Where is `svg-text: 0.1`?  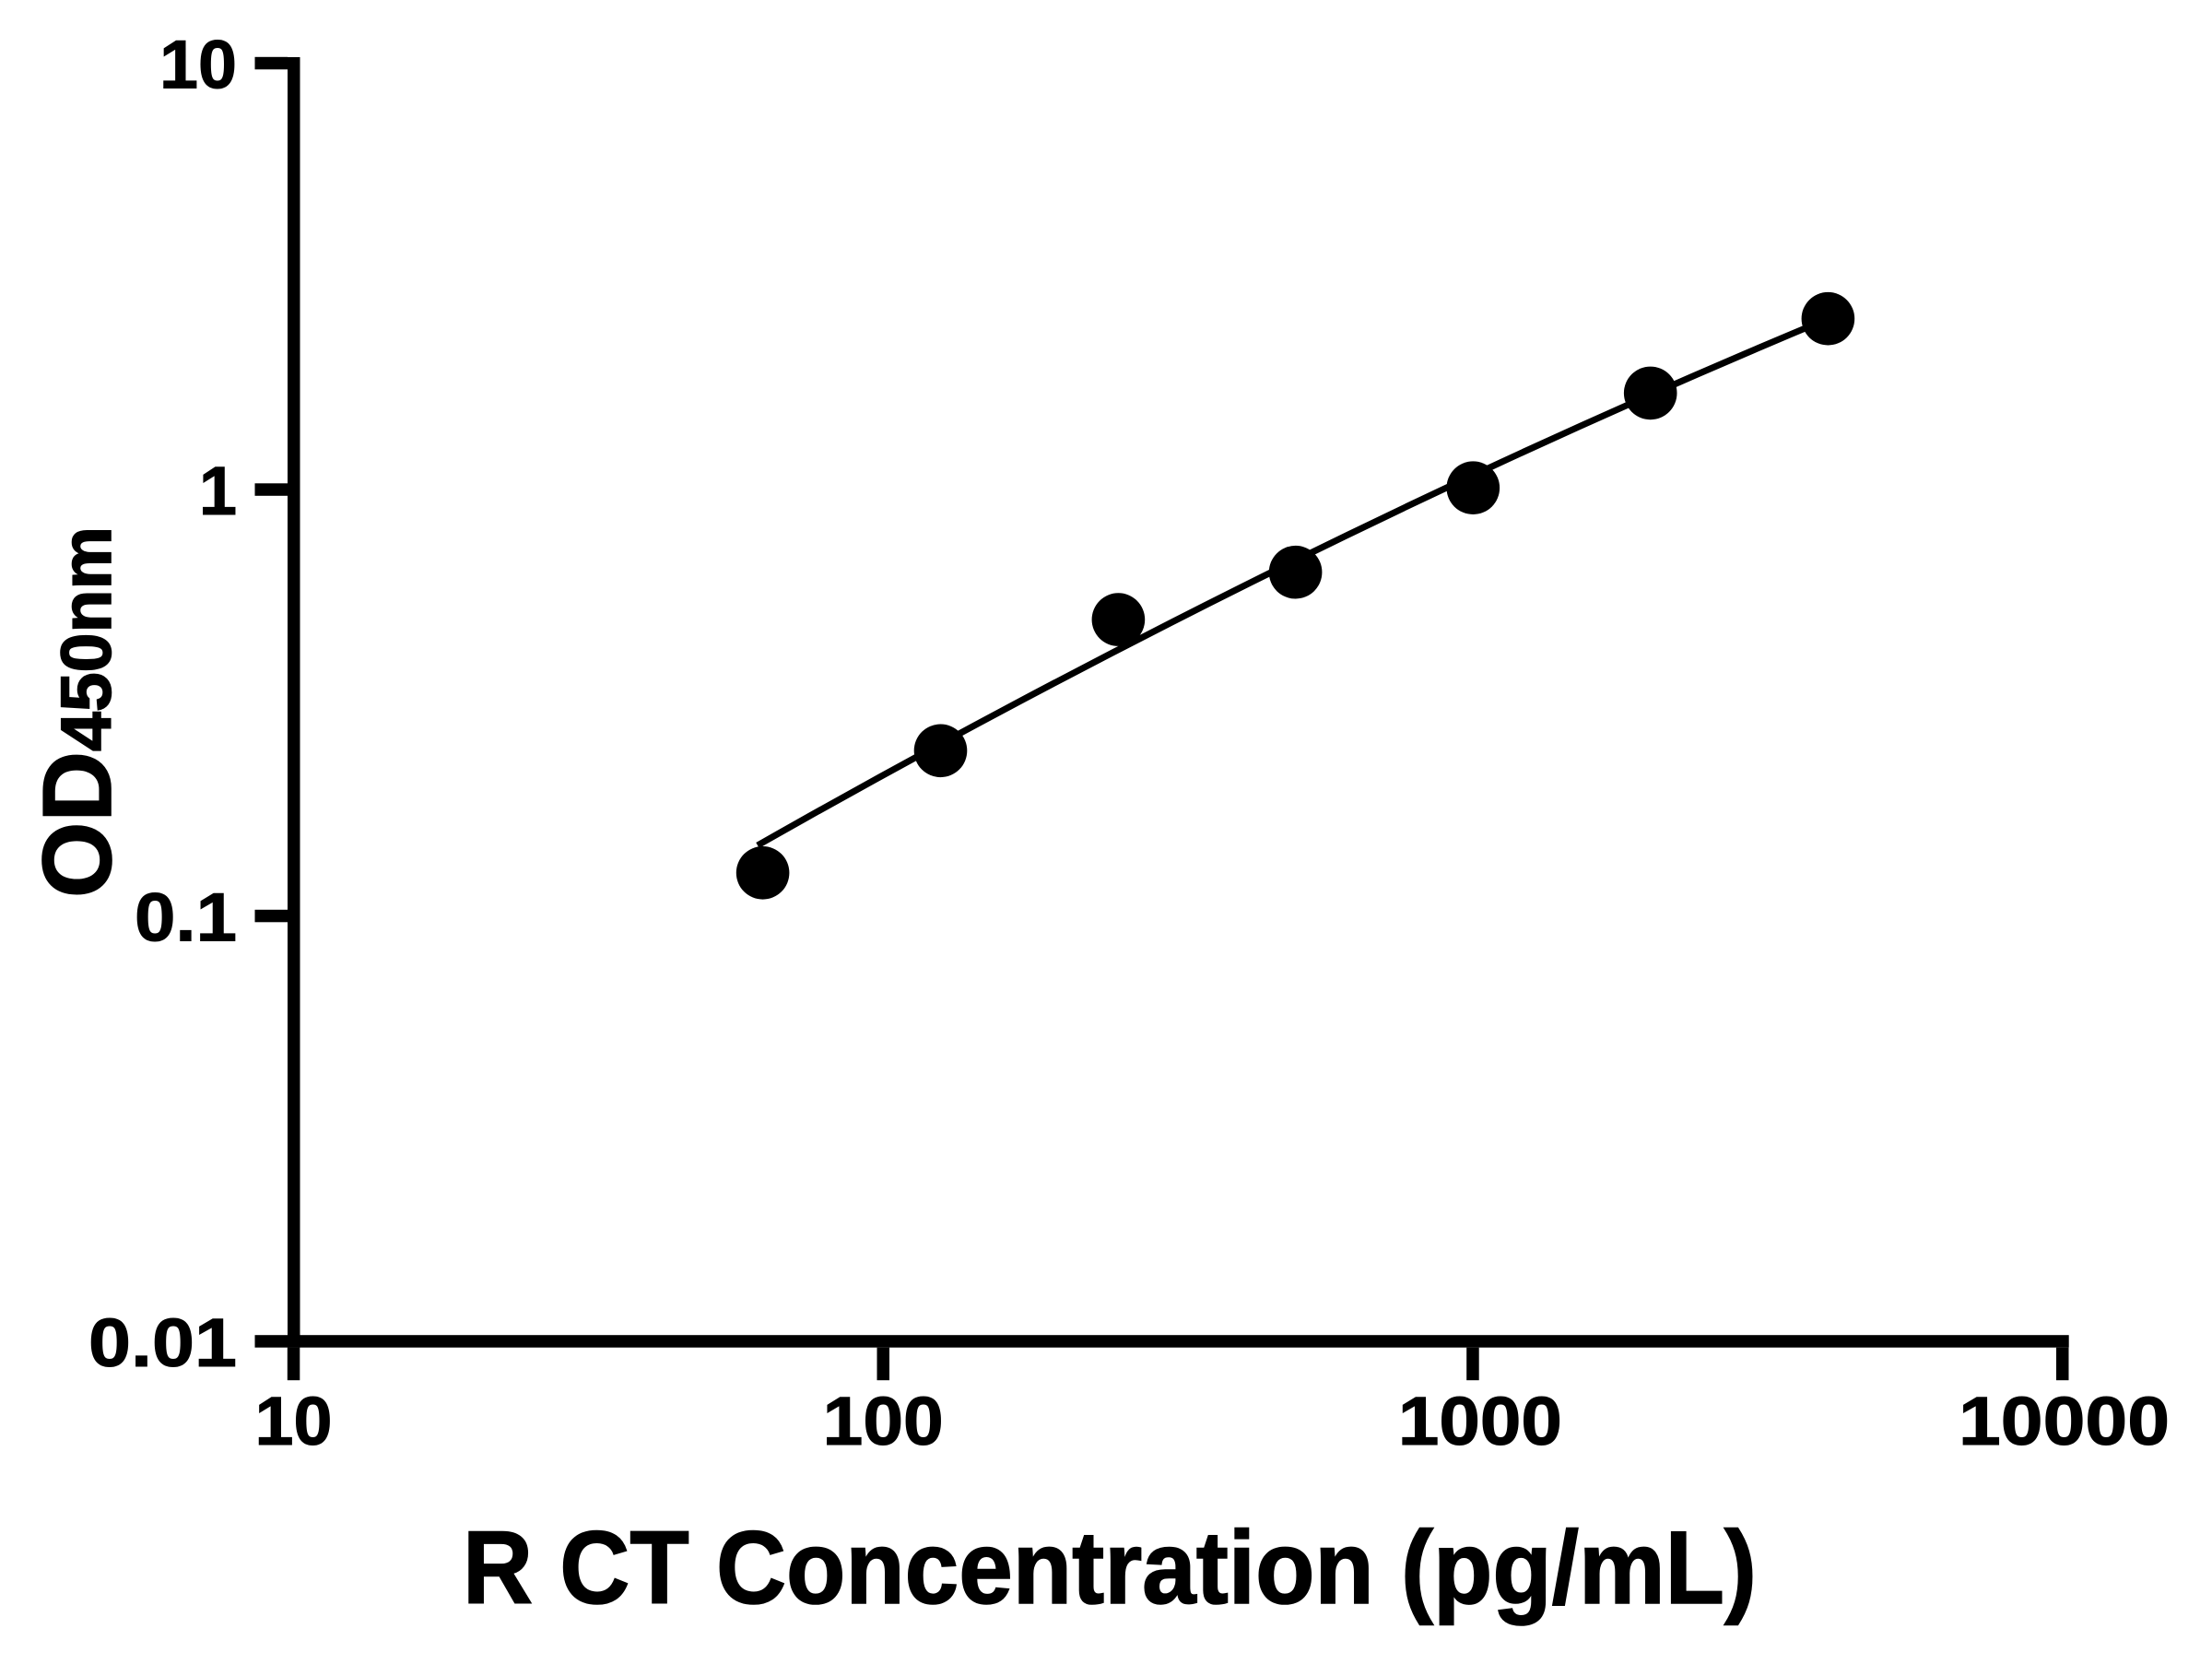 svg-text: 0.1 is located at coordinates (186, 917).